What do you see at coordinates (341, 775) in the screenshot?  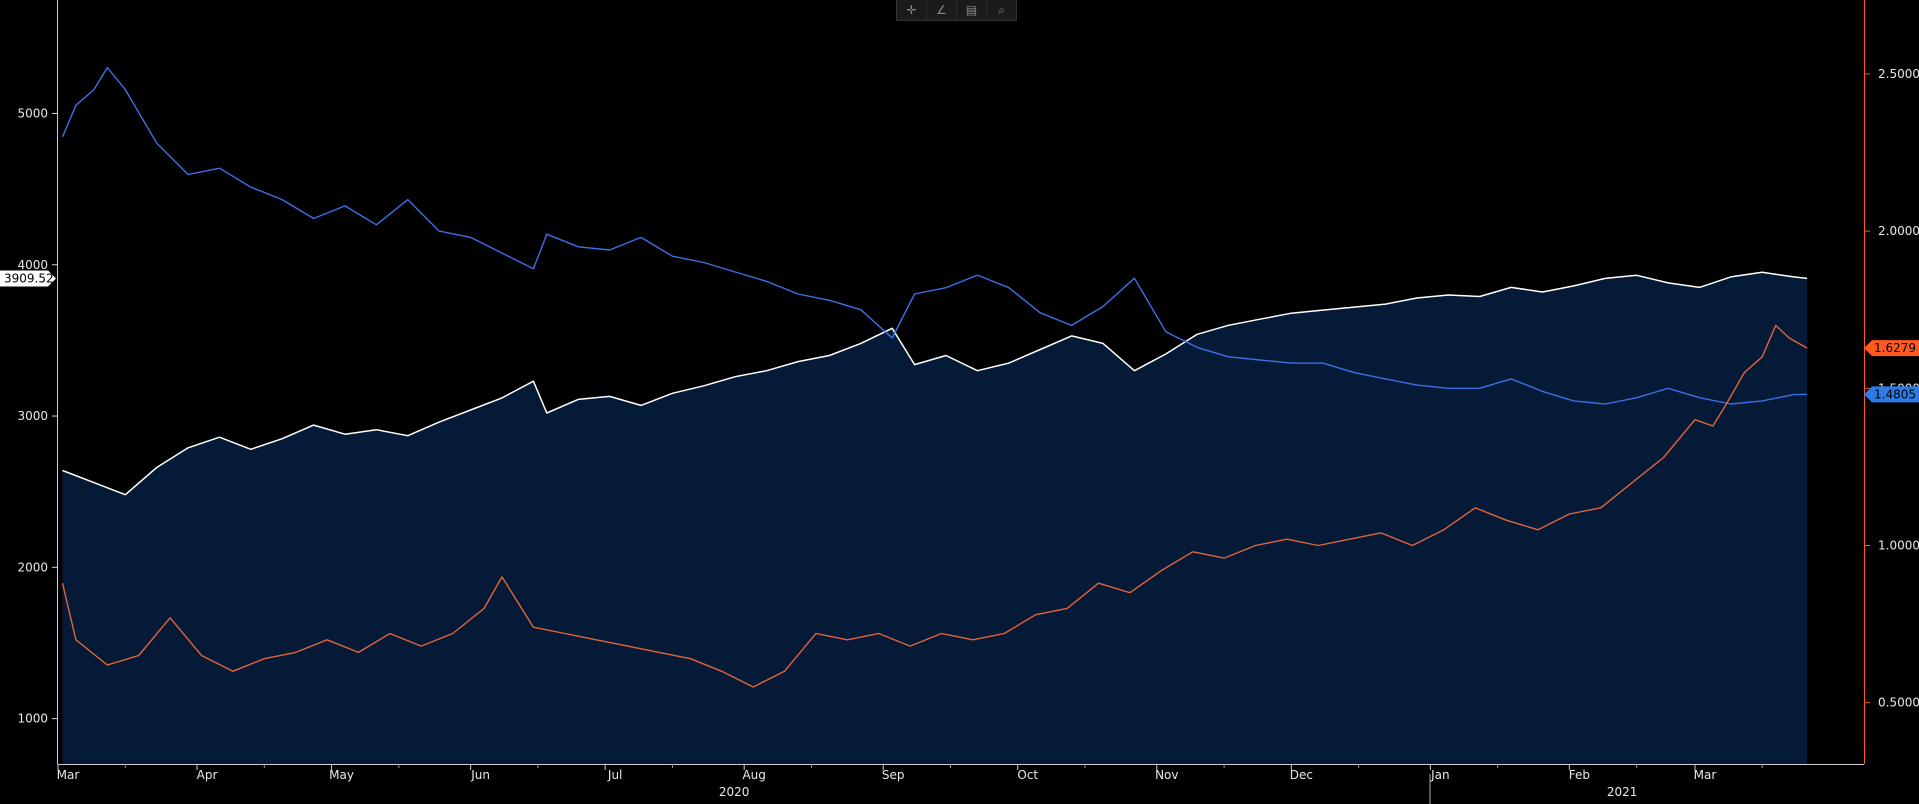 I see `x-tick-label: May` at bounding box center [341, 775].